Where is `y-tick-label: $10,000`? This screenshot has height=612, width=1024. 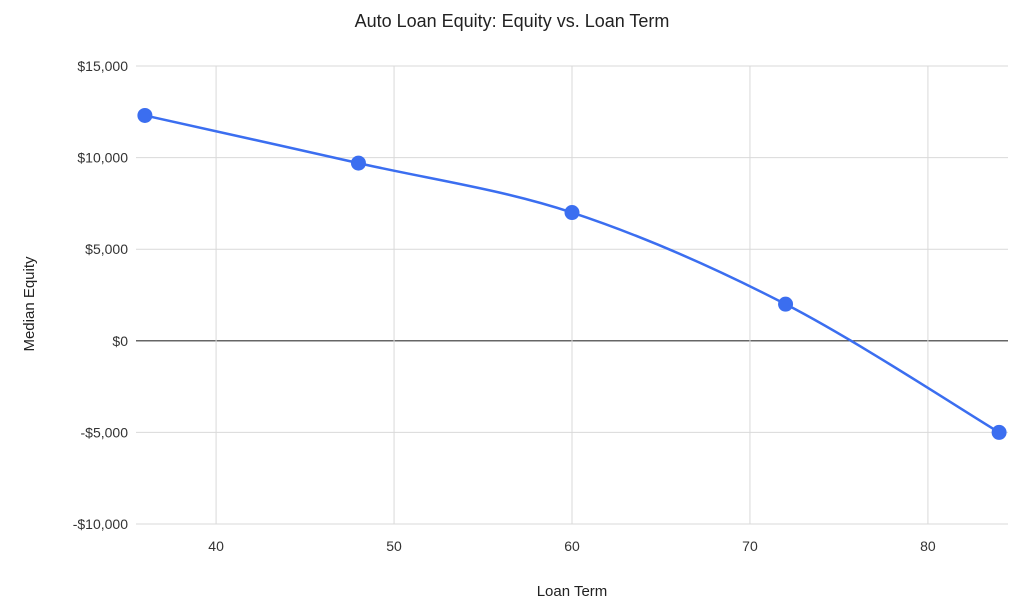 y-tick-label: $10,000 is located at coordinates (102, 158).